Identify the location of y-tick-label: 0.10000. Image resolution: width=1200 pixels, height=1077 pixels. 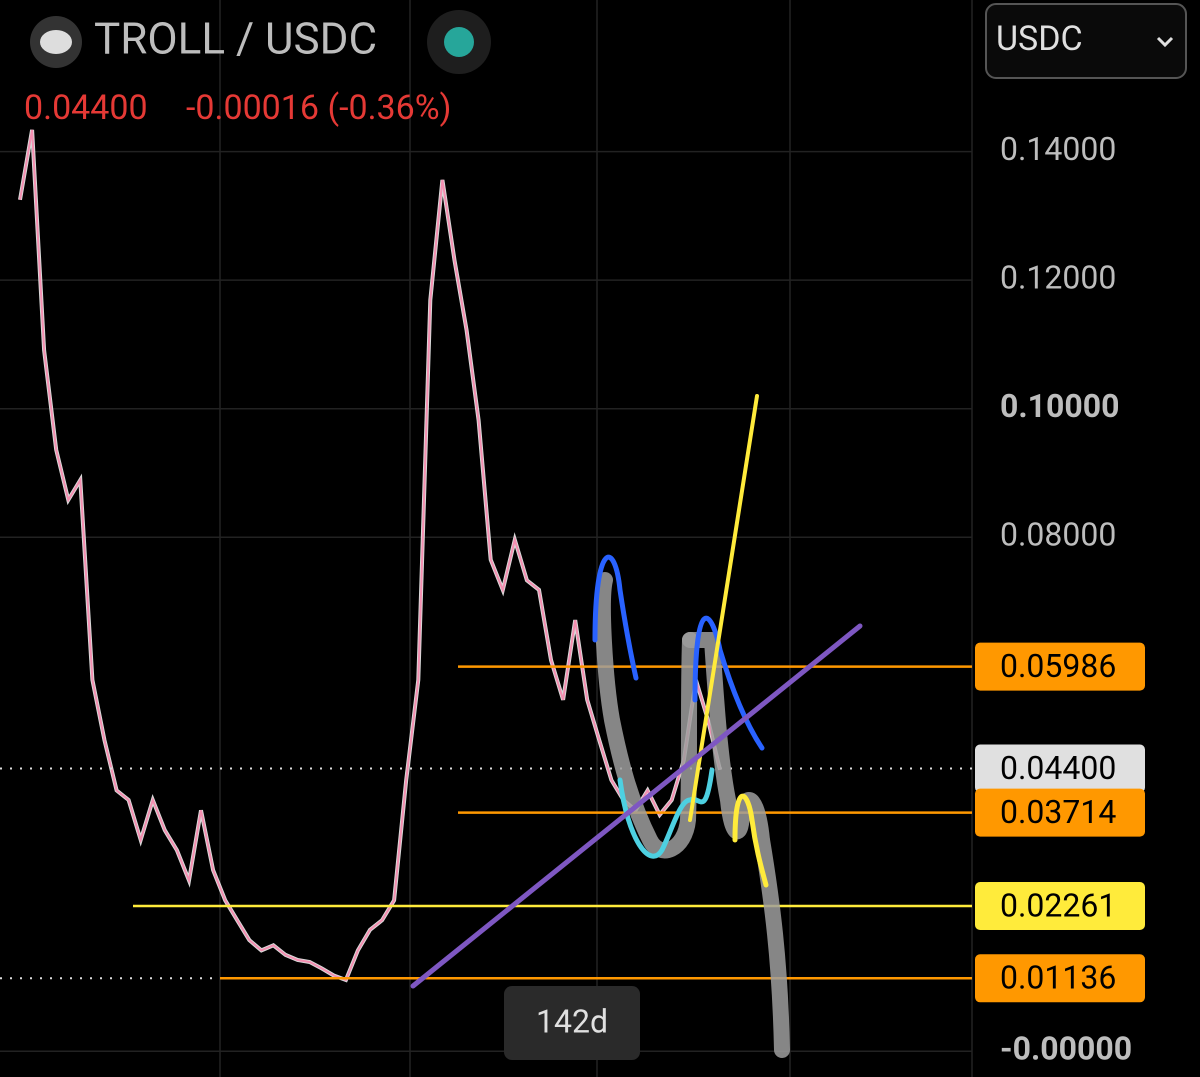
(1059, 406).